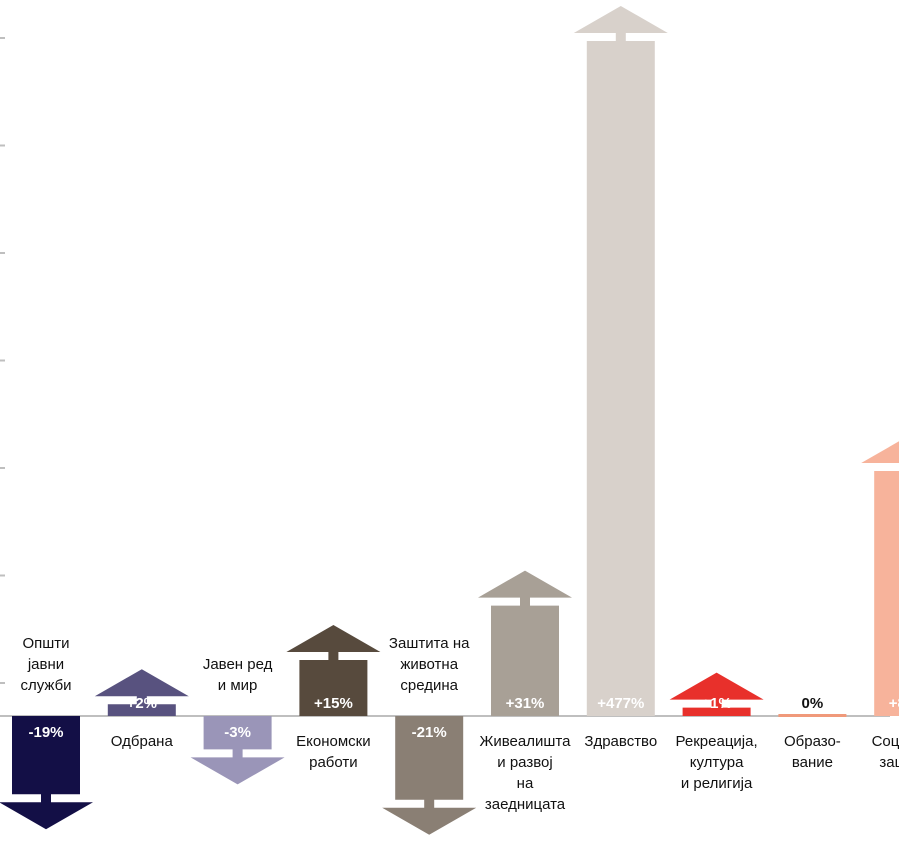 Image resolution: width=899 pixels, height=865 pixels. Describe the element at coordinates (812, 715) in the screenshot. I see `bar` at that location.